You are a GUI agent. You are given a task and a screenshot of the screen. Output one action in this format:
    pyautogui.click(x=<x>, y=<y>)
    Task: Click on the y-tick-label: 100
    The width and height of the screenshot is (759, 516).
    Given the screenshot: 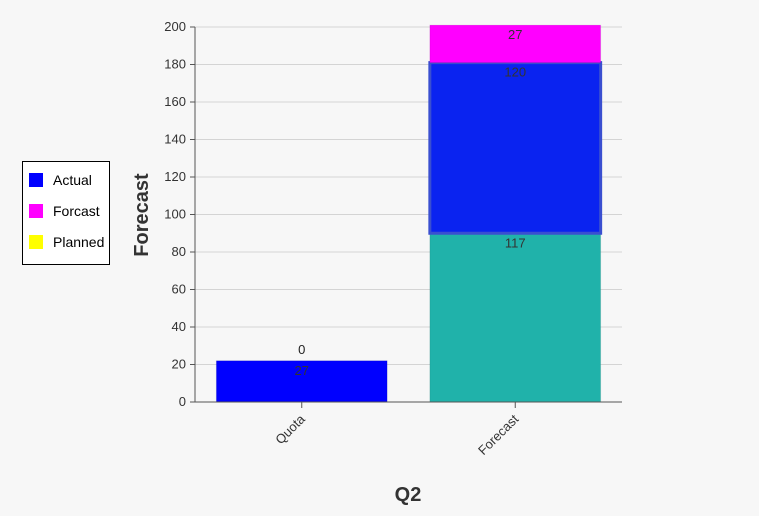 What is the action you would take?
    pyautogui.click(x=175, y=214)
    